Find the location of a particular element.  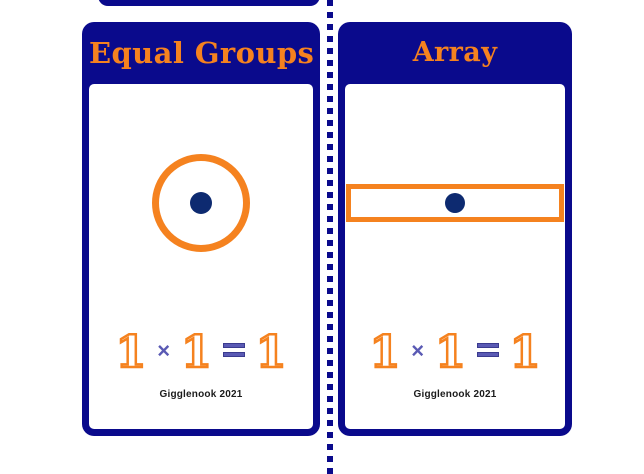

array-equation: 1 × 1 1 is located at coordinates (455, 353).